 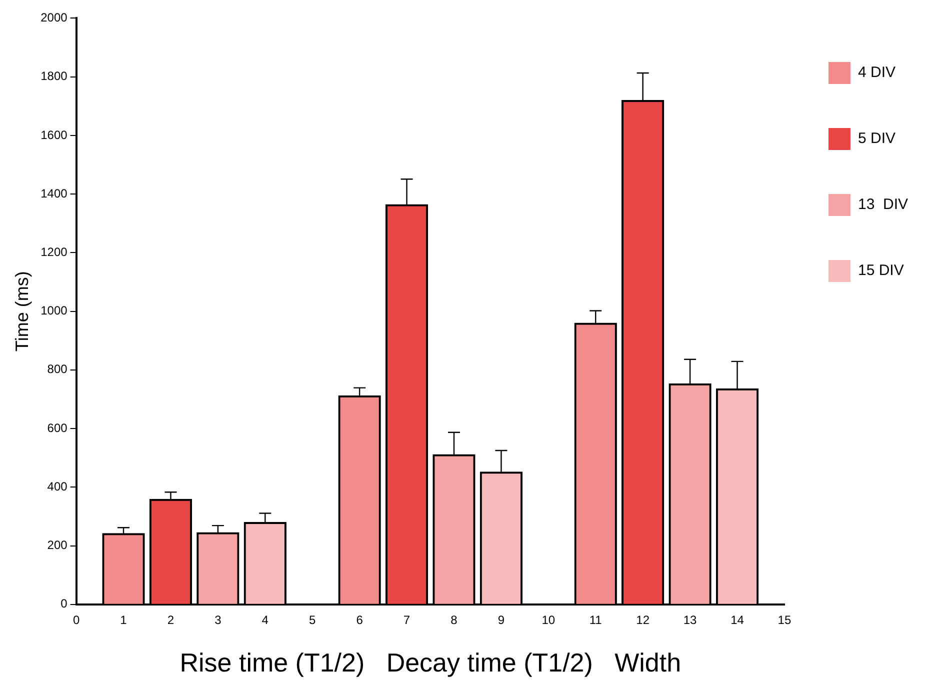 What do you see at coordinates (54, 251) in the screenshot?
I see `y-tick-label: 1200` at bounding box center [54, 251].